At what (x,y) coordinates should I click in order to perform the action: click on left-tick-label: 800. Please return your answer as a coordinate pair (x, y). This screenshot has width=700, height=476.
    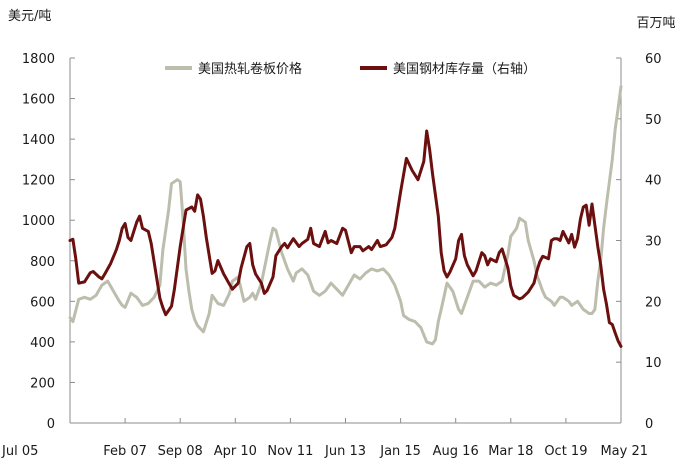
    Looking at the image, I should click on (42, 262).